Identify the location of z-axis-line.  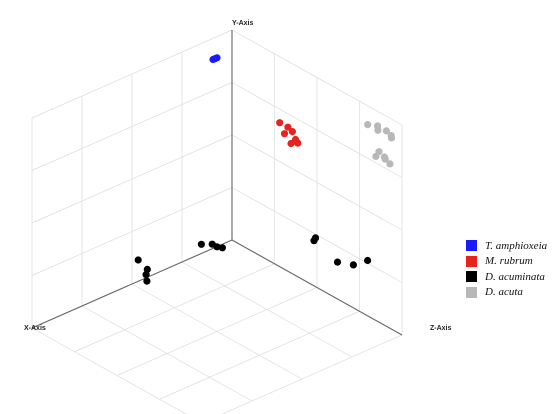
(317, 287).